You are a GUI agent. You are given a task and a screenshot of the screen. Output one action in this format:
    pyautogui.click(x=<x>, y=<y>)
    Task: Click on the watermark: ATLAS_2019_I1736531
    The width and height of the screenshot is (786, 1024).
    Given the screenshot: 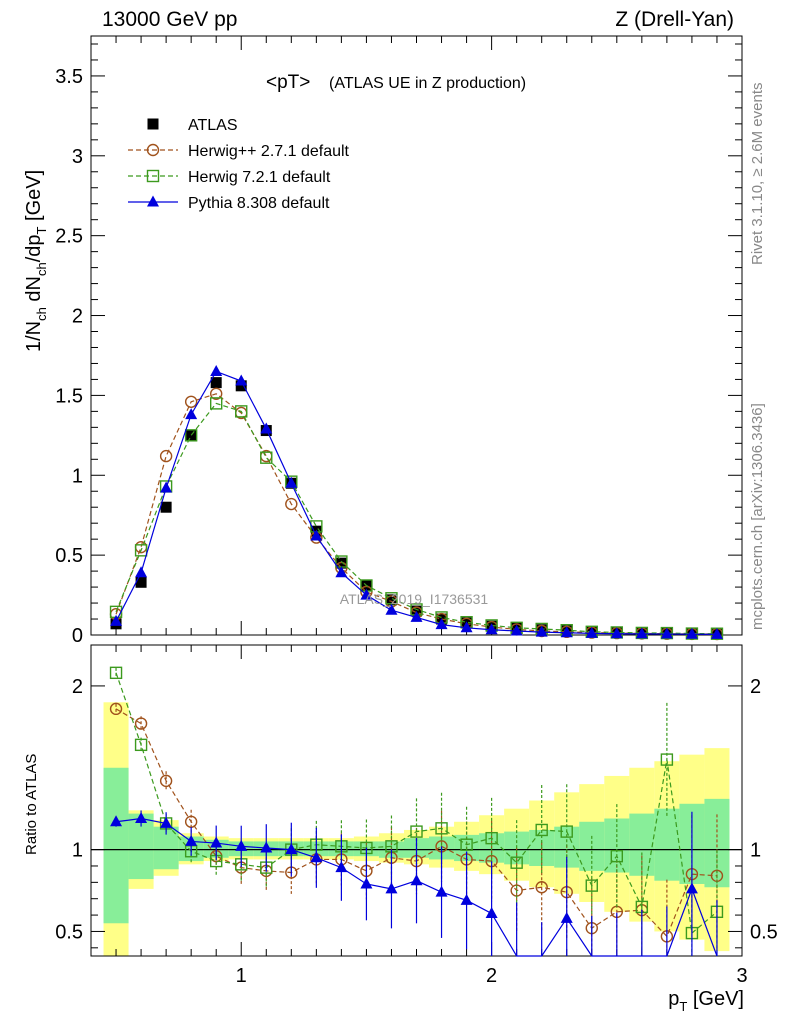 What is the action you would take?
    pyautogui.click(x=414, y=599)
    